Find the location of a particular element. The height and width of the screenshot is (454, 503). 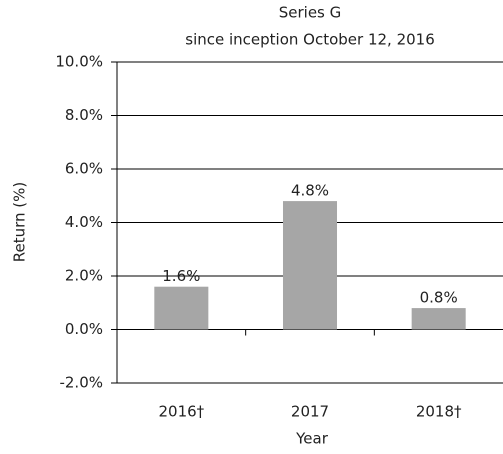

chart-title: Series G is located at coordinates (310, 13).